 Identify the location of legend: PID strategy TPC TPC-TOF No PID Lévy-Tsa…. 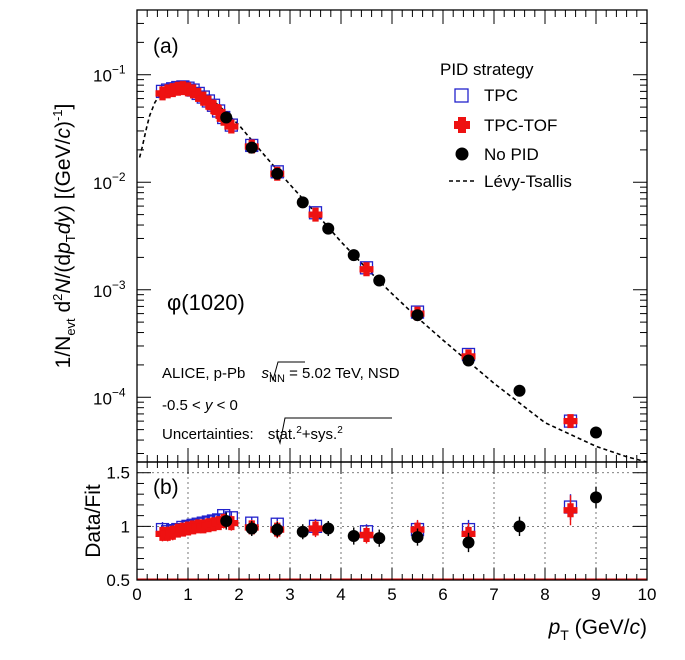
(506, 125).